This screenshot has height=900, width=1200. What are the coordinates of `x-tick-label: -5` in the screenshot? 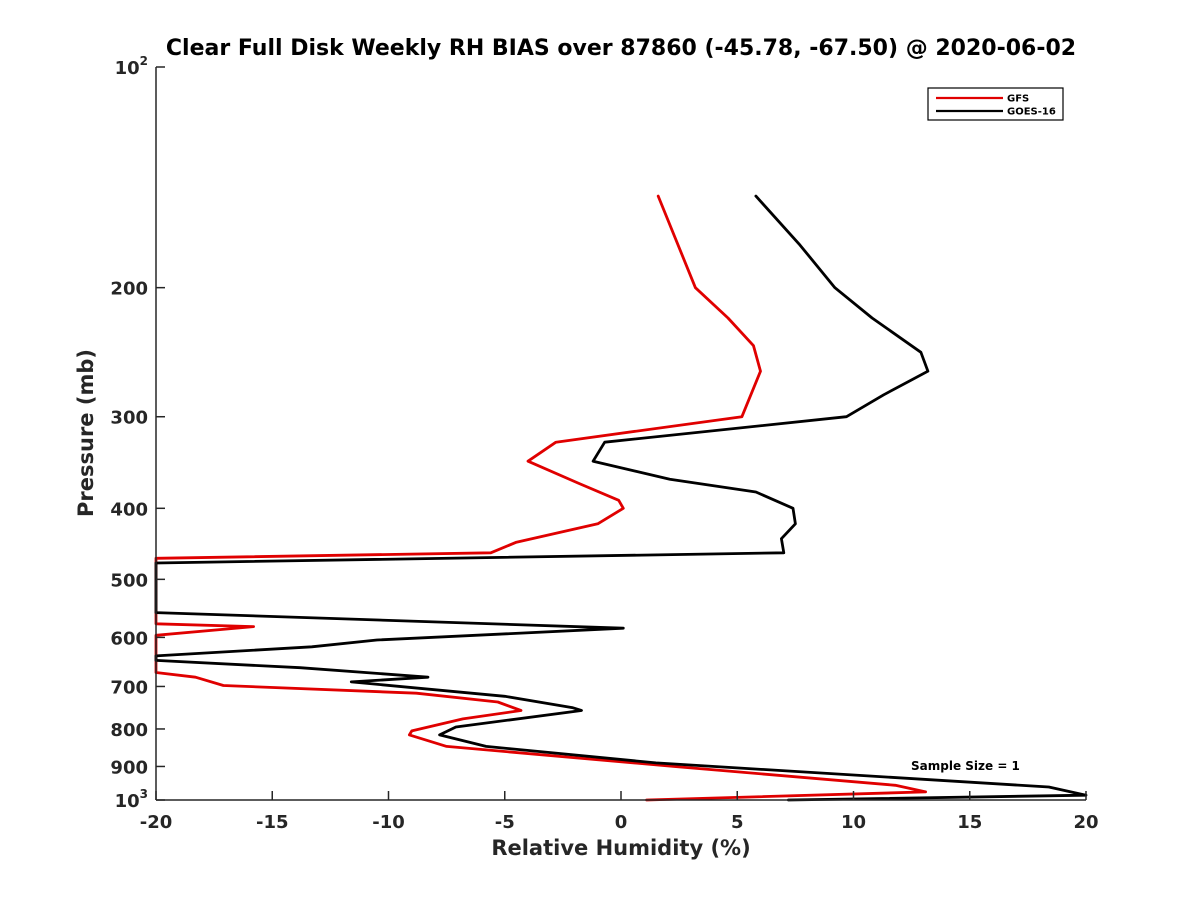 It's located at (505, 822).